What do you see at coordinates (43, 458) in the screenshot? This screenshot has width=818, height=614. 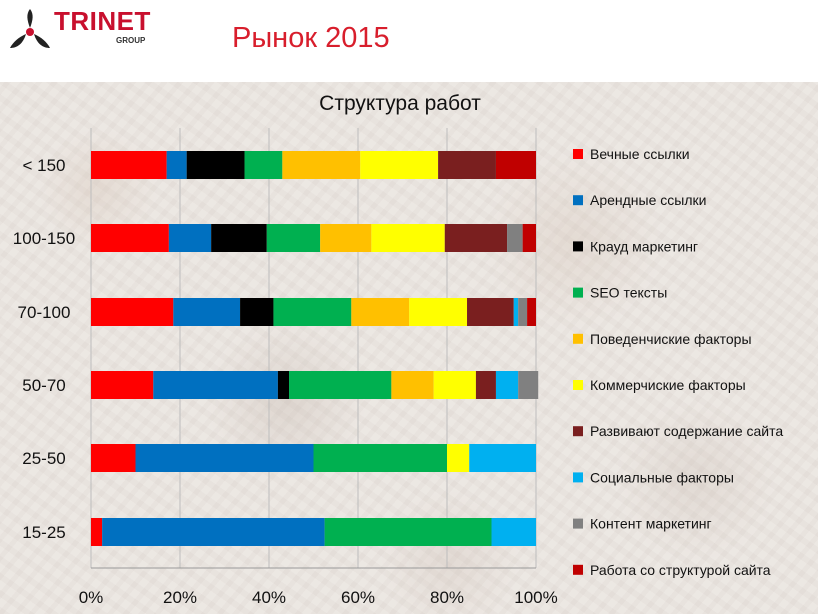 I see `category-label: 25-50` at bounding box center [43, 458].